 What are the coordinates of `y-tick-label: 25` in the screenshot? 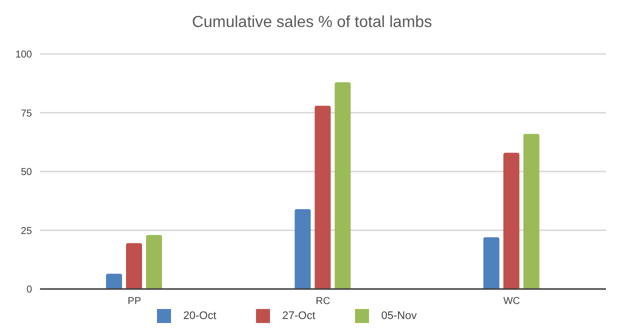 It's located at (26, 231).